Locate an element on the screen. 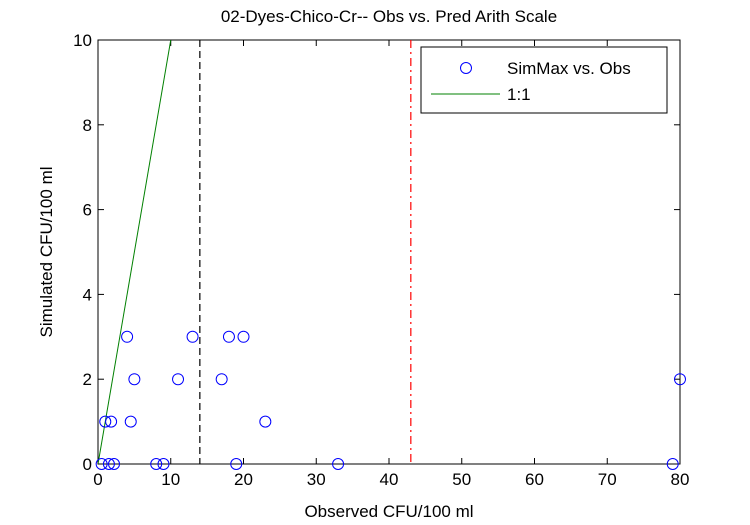 The height and width of the screenshot is (525, 750). one-to-one-line is located at coordinates (135, 252).